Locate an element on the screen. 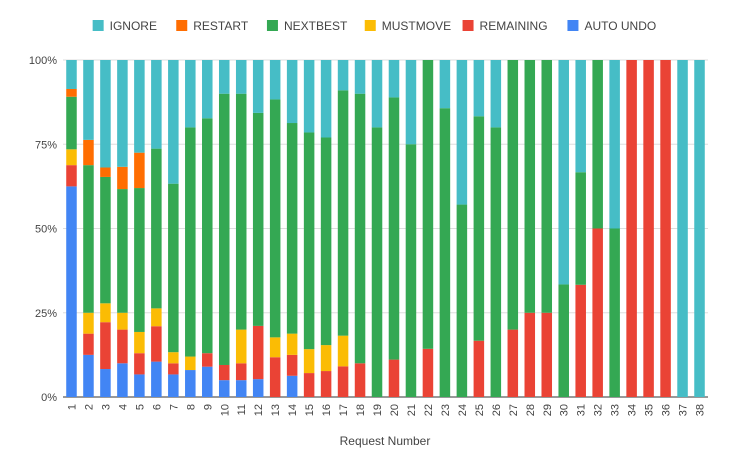 This screenshot has width=733, height=473. x-tick-label: 10 is located at coordinates (225, 410).